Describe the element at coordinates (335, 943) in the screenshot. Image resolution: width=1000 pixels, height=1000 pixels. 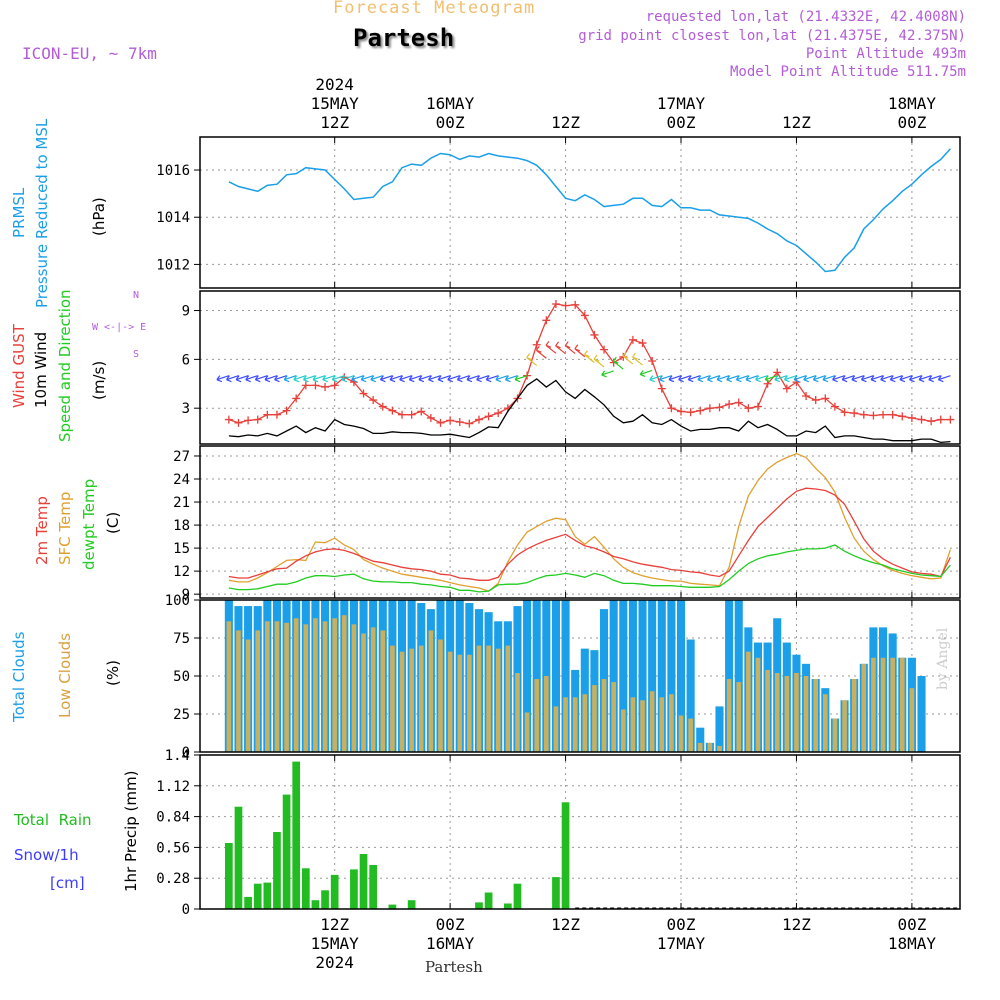
I see `time-label-bottom: 15MAY` at that location.